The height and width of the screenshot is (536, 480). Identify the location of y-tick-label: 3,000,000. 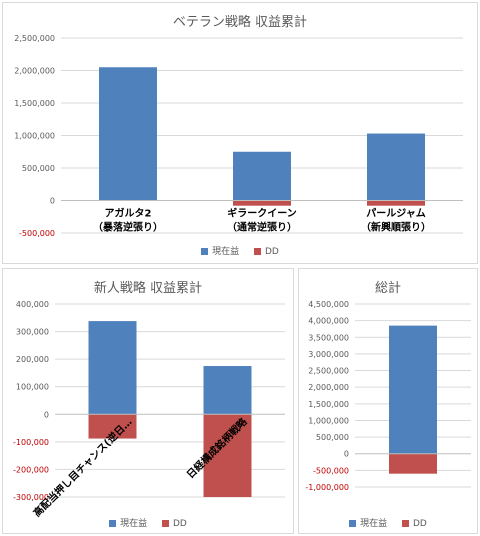
(328, 354).